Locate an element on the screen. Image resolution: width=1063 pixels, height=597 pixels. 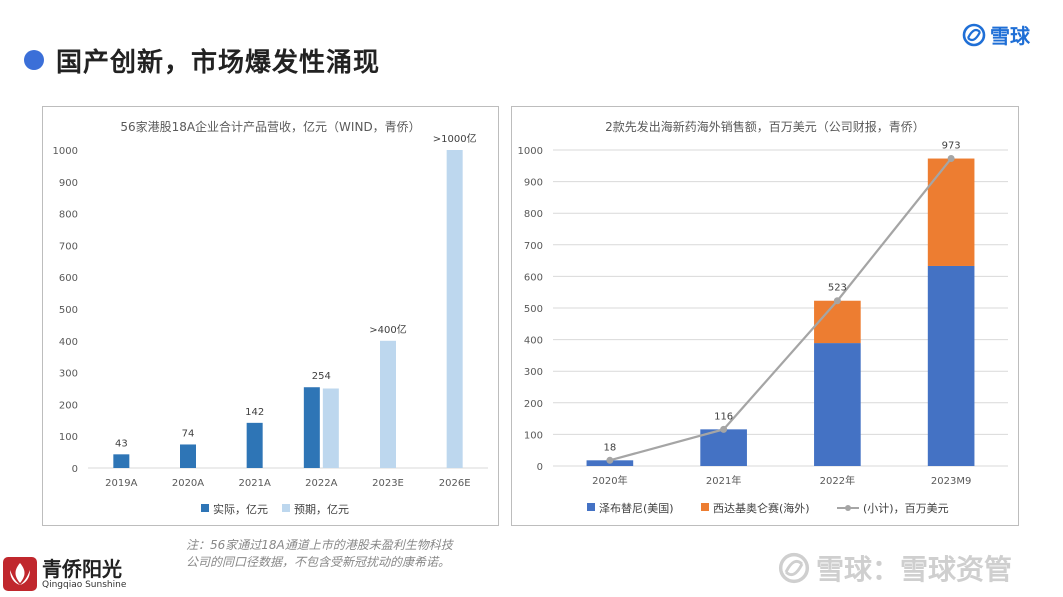
brand-bottom-cn: 青侨阳光 is located at coordinates (82, 569).